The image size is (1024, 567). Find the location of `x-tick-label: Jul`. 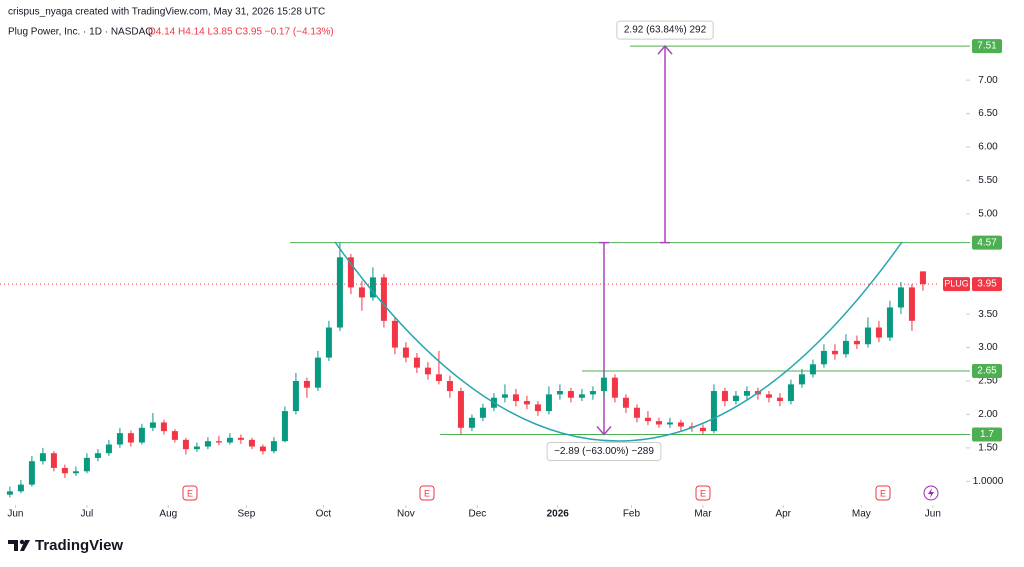

x-tick-label: Jul is located at coordinates (87, 514).